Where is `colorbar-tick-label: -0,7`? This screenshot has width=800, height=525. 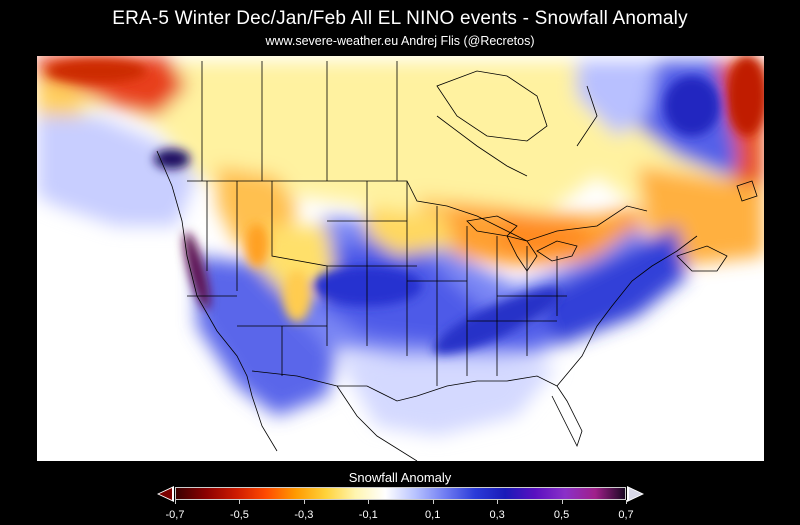 colorbar-tick-label: -0,7 is located at coordinates (175, 515).